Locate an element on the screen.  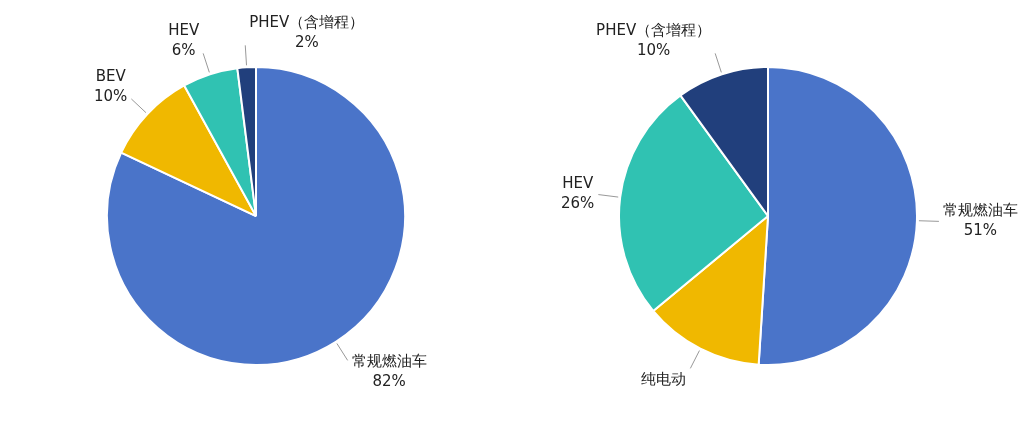
data-label: 2% is located at coordinates (306, 42).